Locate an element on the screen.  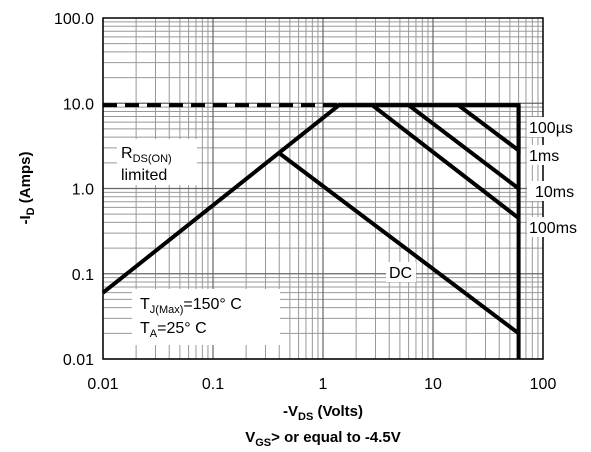
x-tick-label: 0.1 is located at coordinates (213, 384).